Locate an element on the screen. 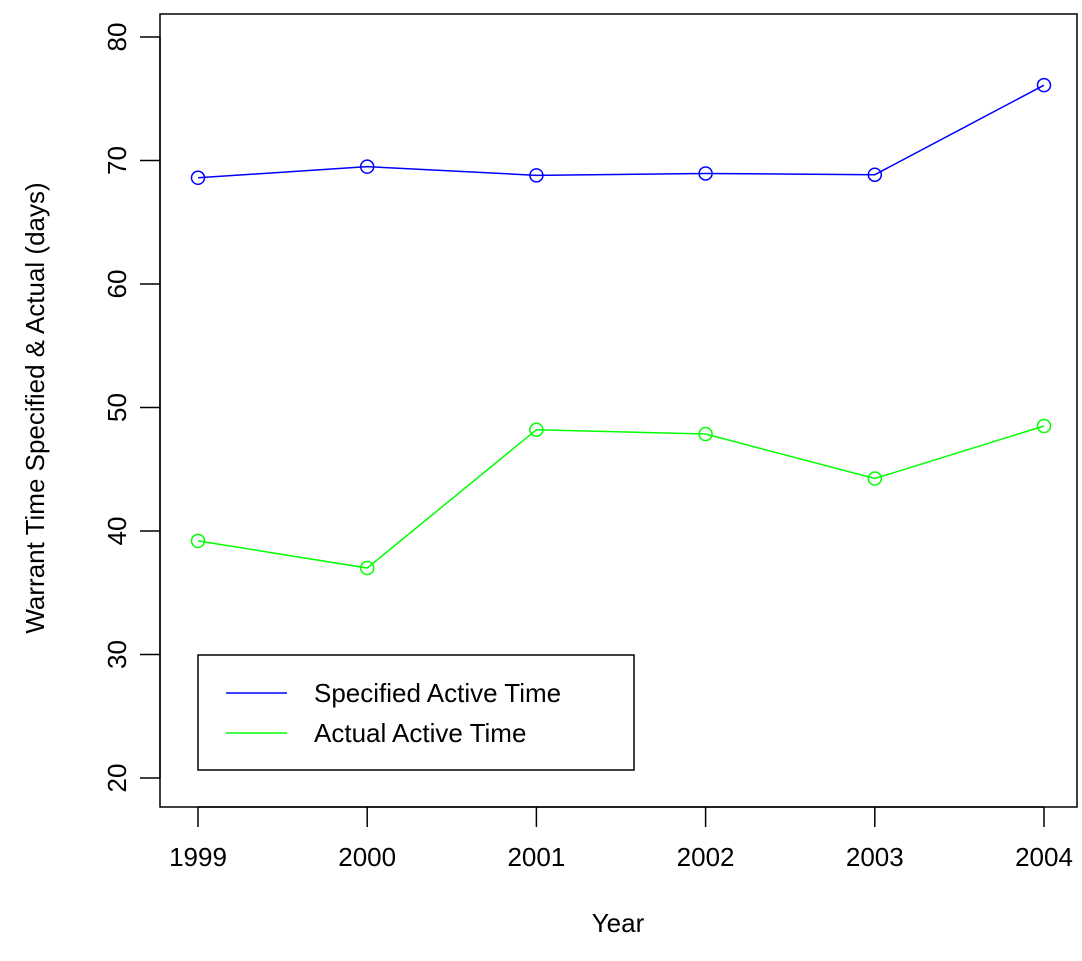 The image size is (1082, 961). legend-box is located at coordinates (416, 712).